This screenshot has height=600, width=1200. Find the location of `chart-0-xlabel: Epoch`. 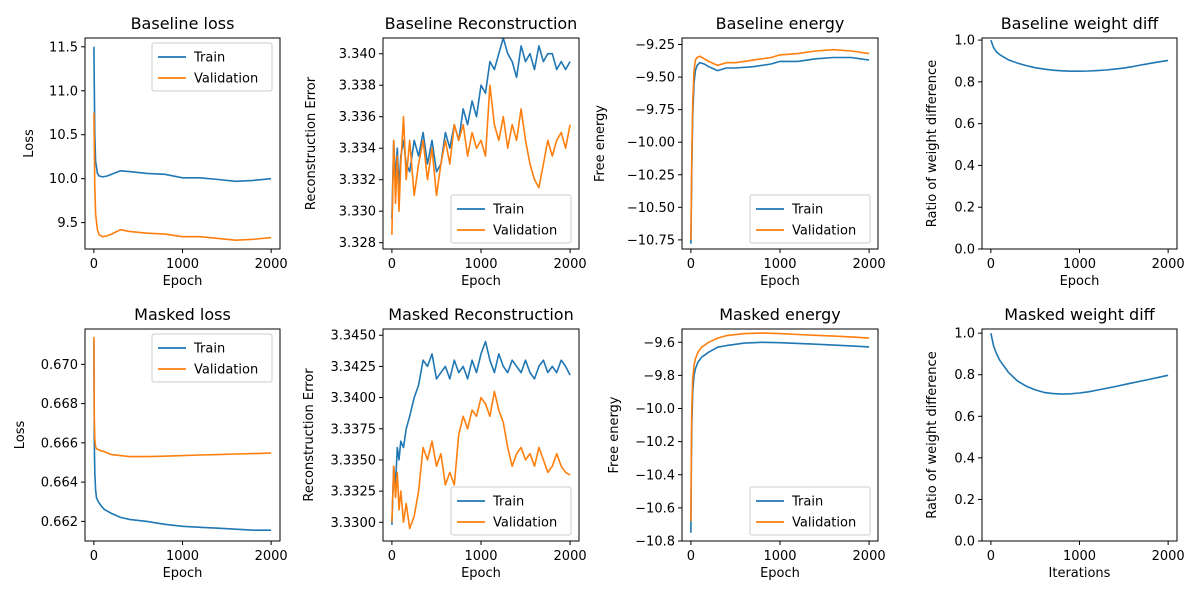

chart-0-xlabel: Epoch is located at coordinates (183, 281).